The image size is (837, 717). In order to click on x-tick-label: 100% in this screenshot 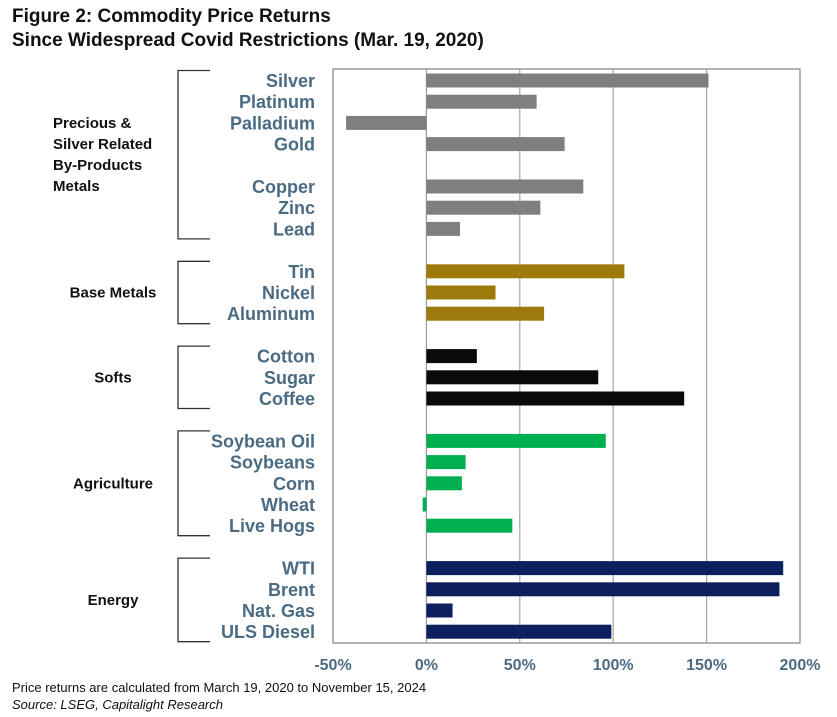, I will do `click(613, 665)`.